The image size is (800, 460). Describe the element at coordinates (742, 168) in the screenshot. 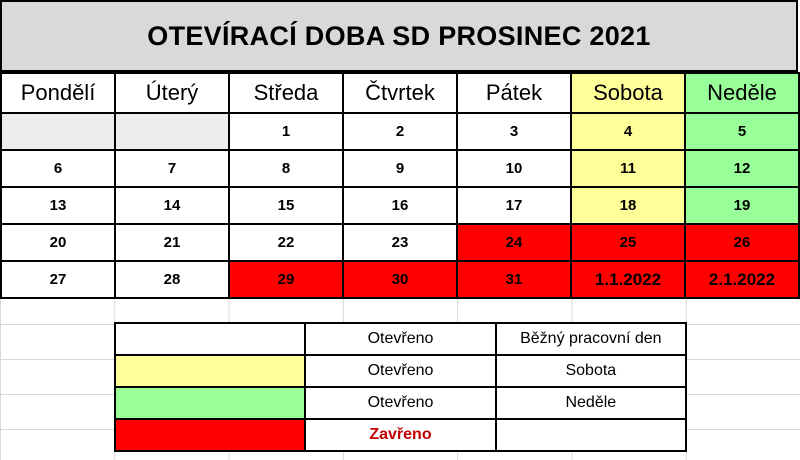

I see `calendar-day-cell: 12` at that location.